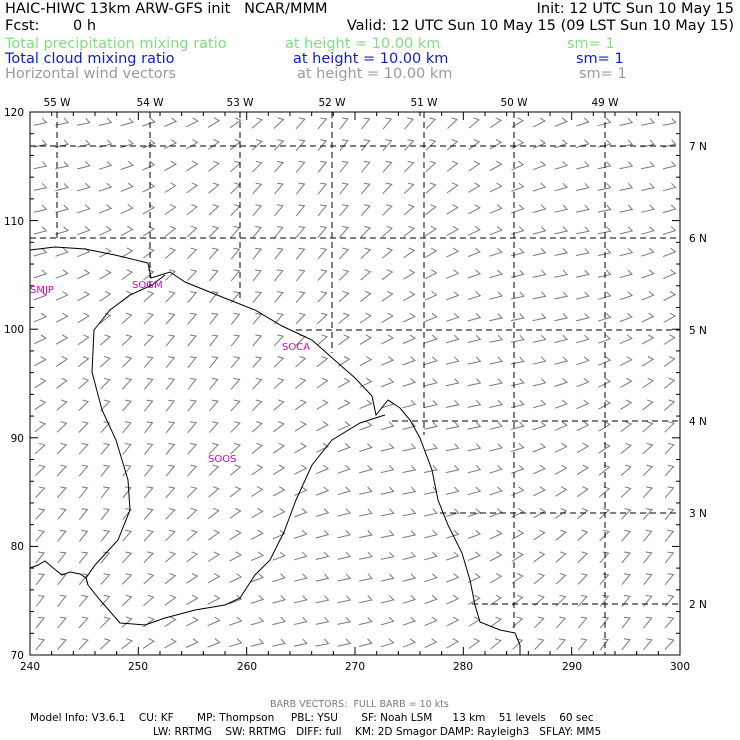  Describe the element at coordinates (603, 74) in the screenshot. I see `field-wind-smooth: sm= 1` at that location.